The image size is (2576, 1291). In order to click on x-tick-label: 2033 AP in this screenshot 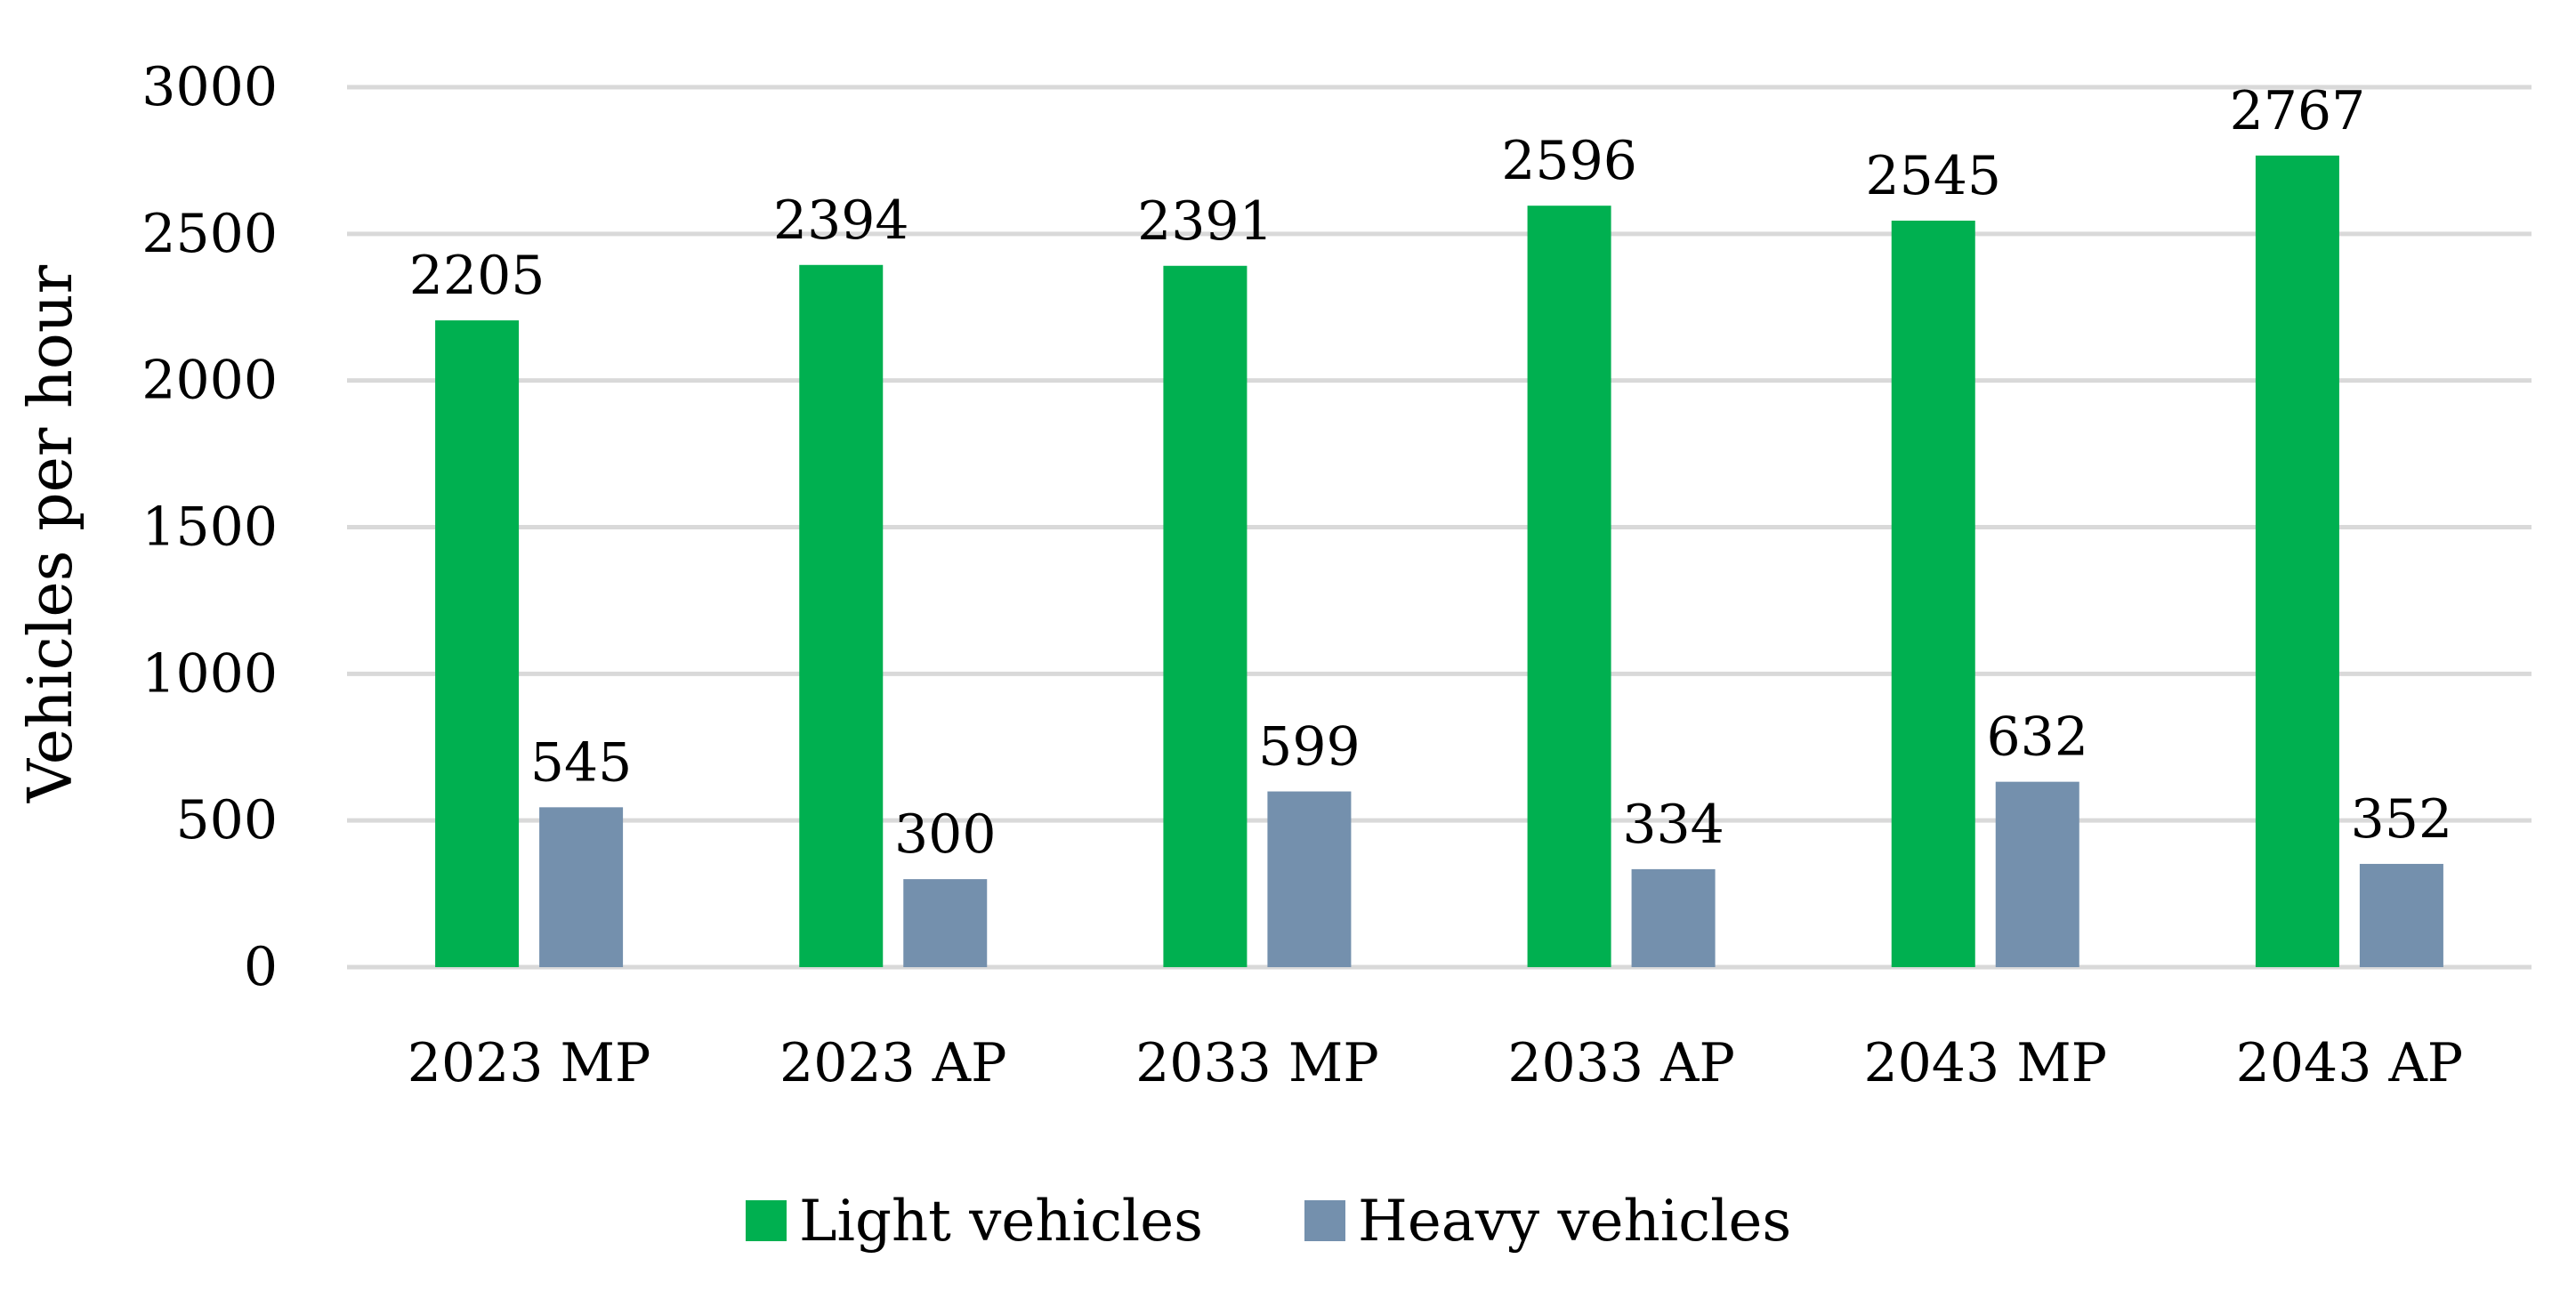, I will do `click(1620, 1063)`.